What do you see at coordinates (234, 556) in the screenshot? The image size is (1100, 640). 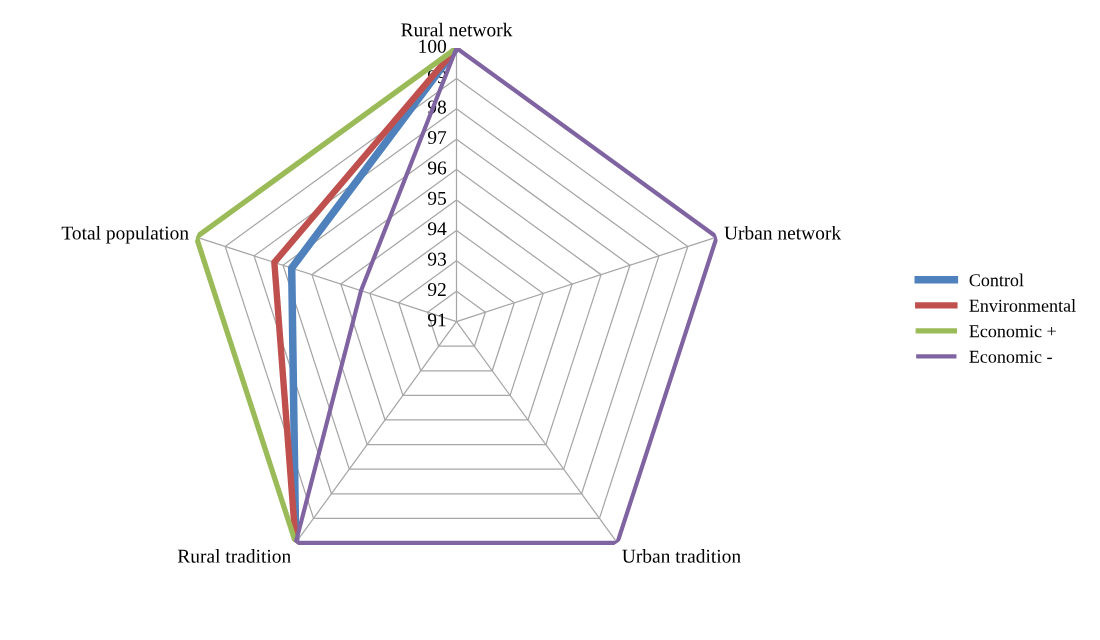 I see `spoke-label: Rural tradition` at bounding box center [234, 556].